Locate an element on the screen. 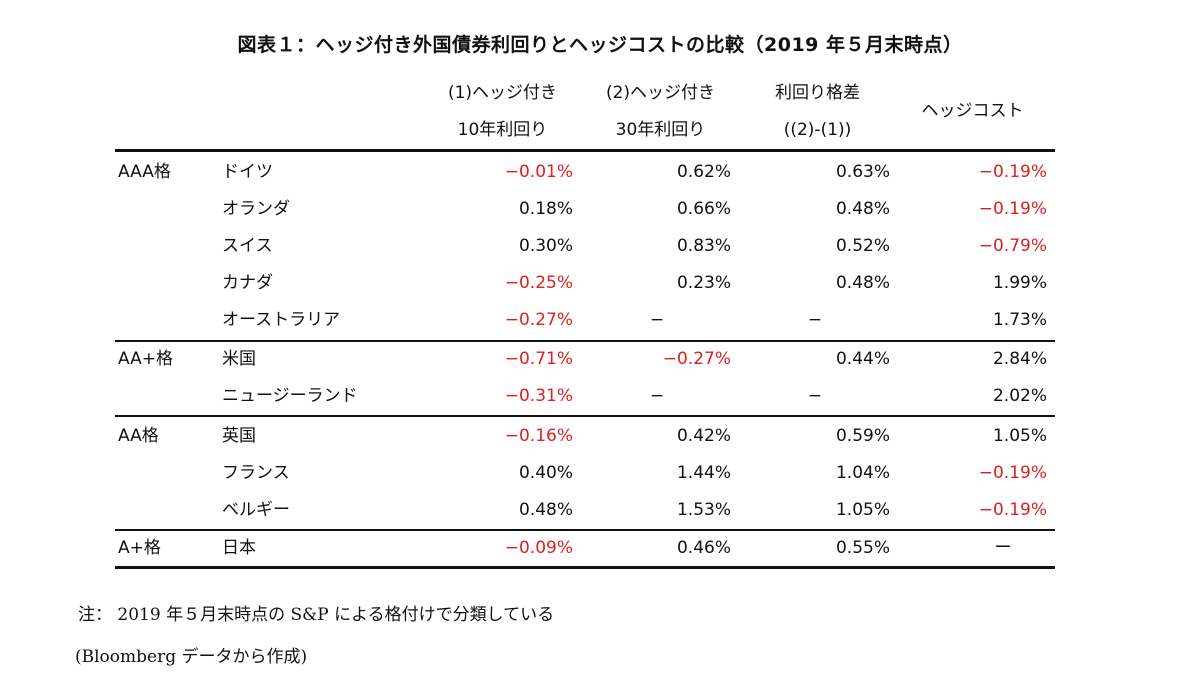 Image resolution: width=1200 pixels, height=697 pixels. header-line1: 利回り格差 is located at coordinates (817, 93).